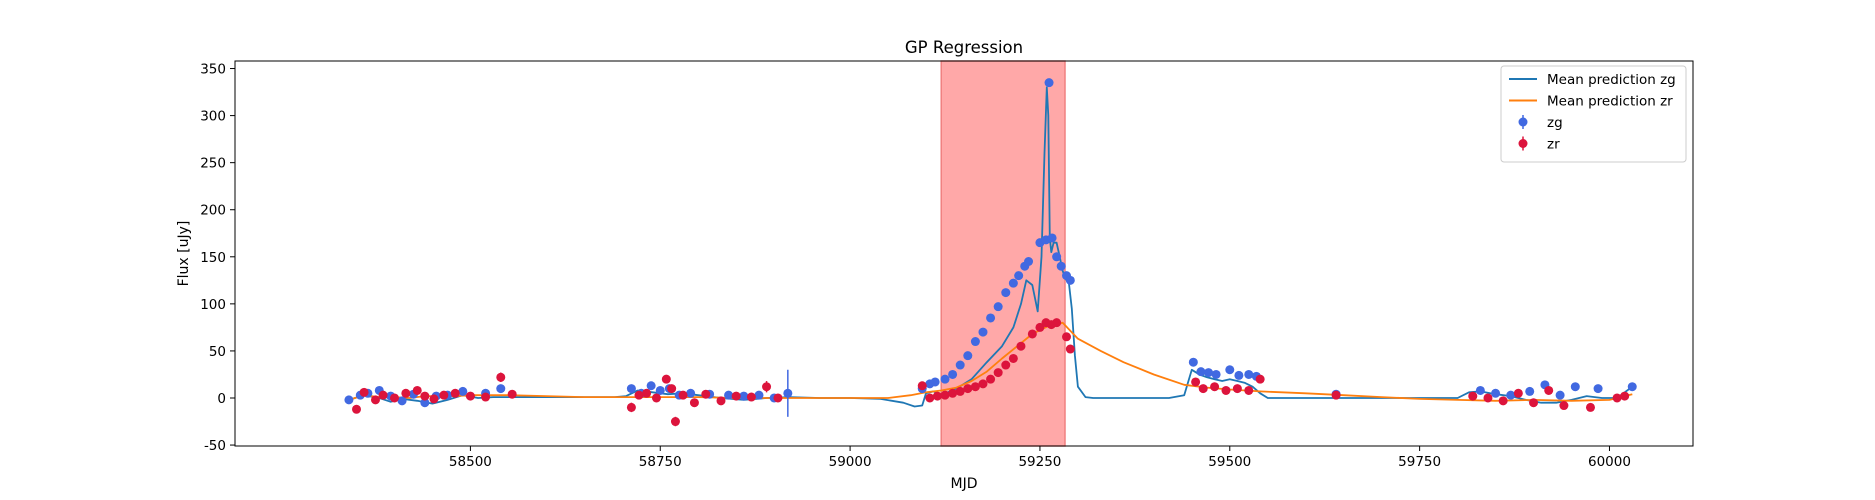 The width and height of the screenshot is (1875, 500). Describe the element at coordinates (213, 164) in the screenshot. I see `y-tick-label: 250` at that location.